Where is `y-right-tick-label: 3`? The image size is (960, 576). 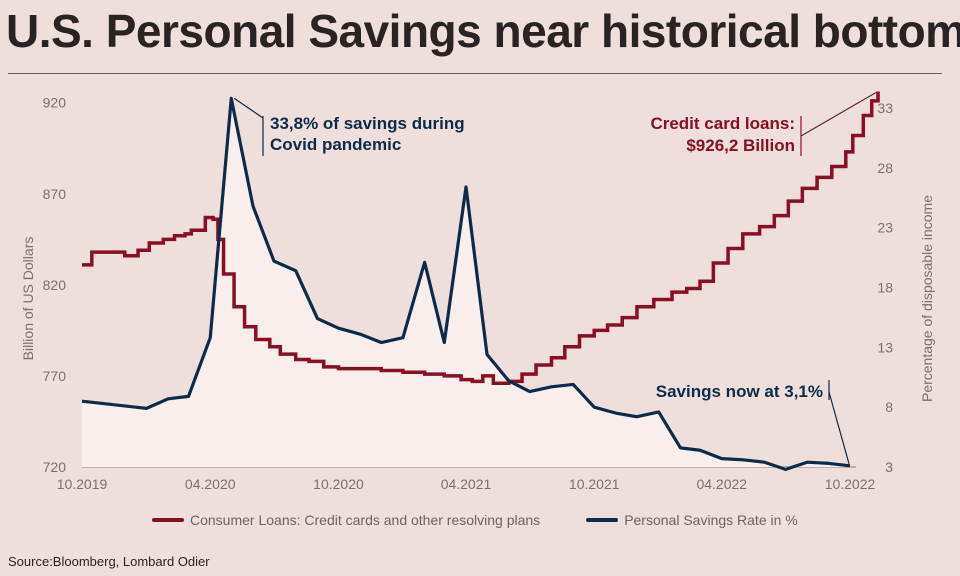
y-right-tick-label: 3 is located at coordinates (889, 467).